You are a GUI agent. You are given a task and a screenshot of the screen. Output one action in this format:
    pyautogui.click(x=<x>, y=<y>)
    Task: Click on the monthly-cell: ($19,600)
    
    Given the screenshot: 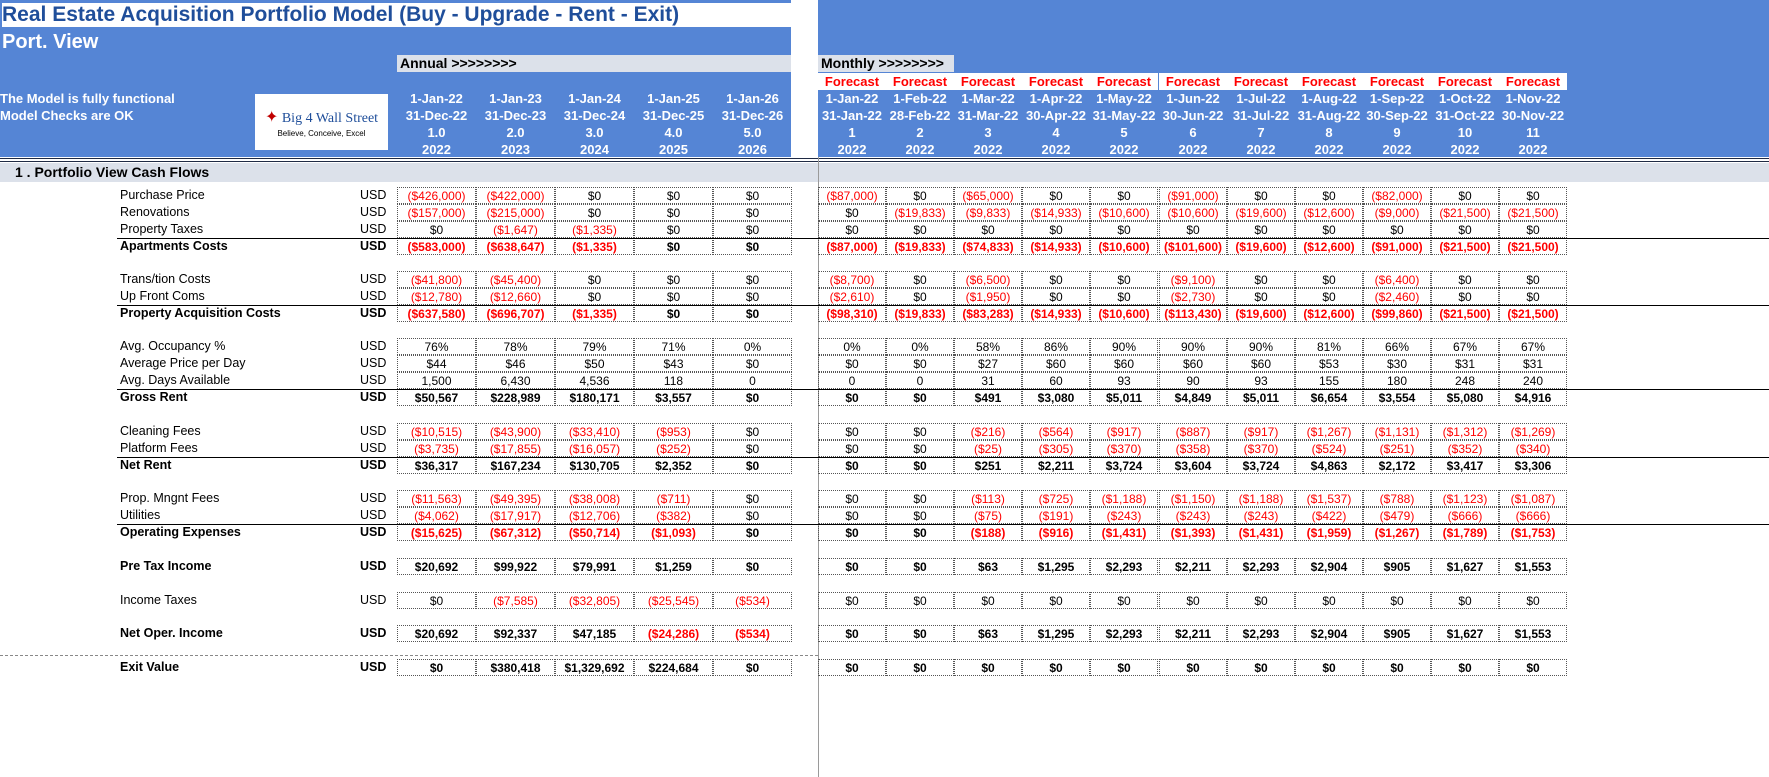 What is the action you would take?
    pyautogui.click(x=1261, y=212)
    